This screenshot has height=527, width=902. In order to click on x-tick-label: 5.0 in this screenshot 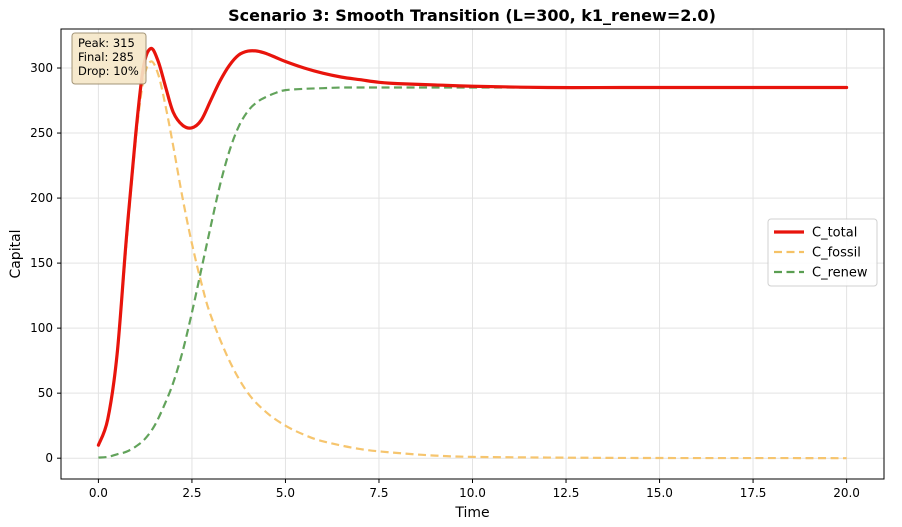, I will do `click(285, 493)`.